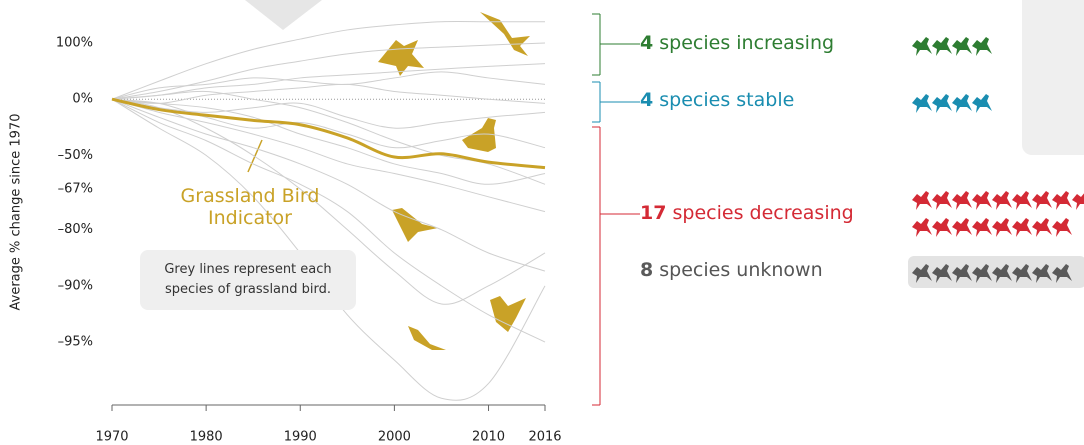  I want to click on bird-decor, so click(454, 181).